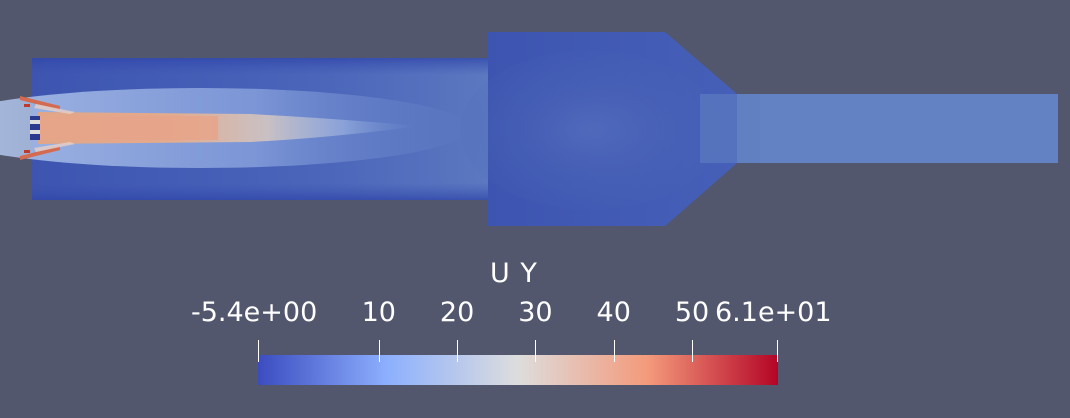 The height and width of the screenshot is (418, 1070). What do you see at coordinates (535, 312) in the screenshot?
I see `colorbar-tick-label: 30` at bounding box center [535, 312].